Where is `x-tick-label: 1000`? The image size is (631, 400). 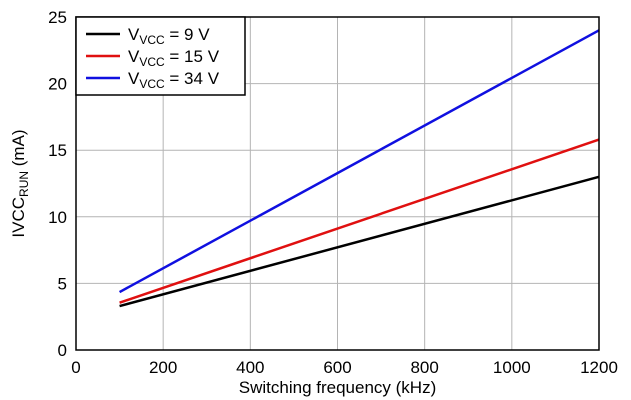 x-tick-label: 1000 is located at coordinates (512, 367).